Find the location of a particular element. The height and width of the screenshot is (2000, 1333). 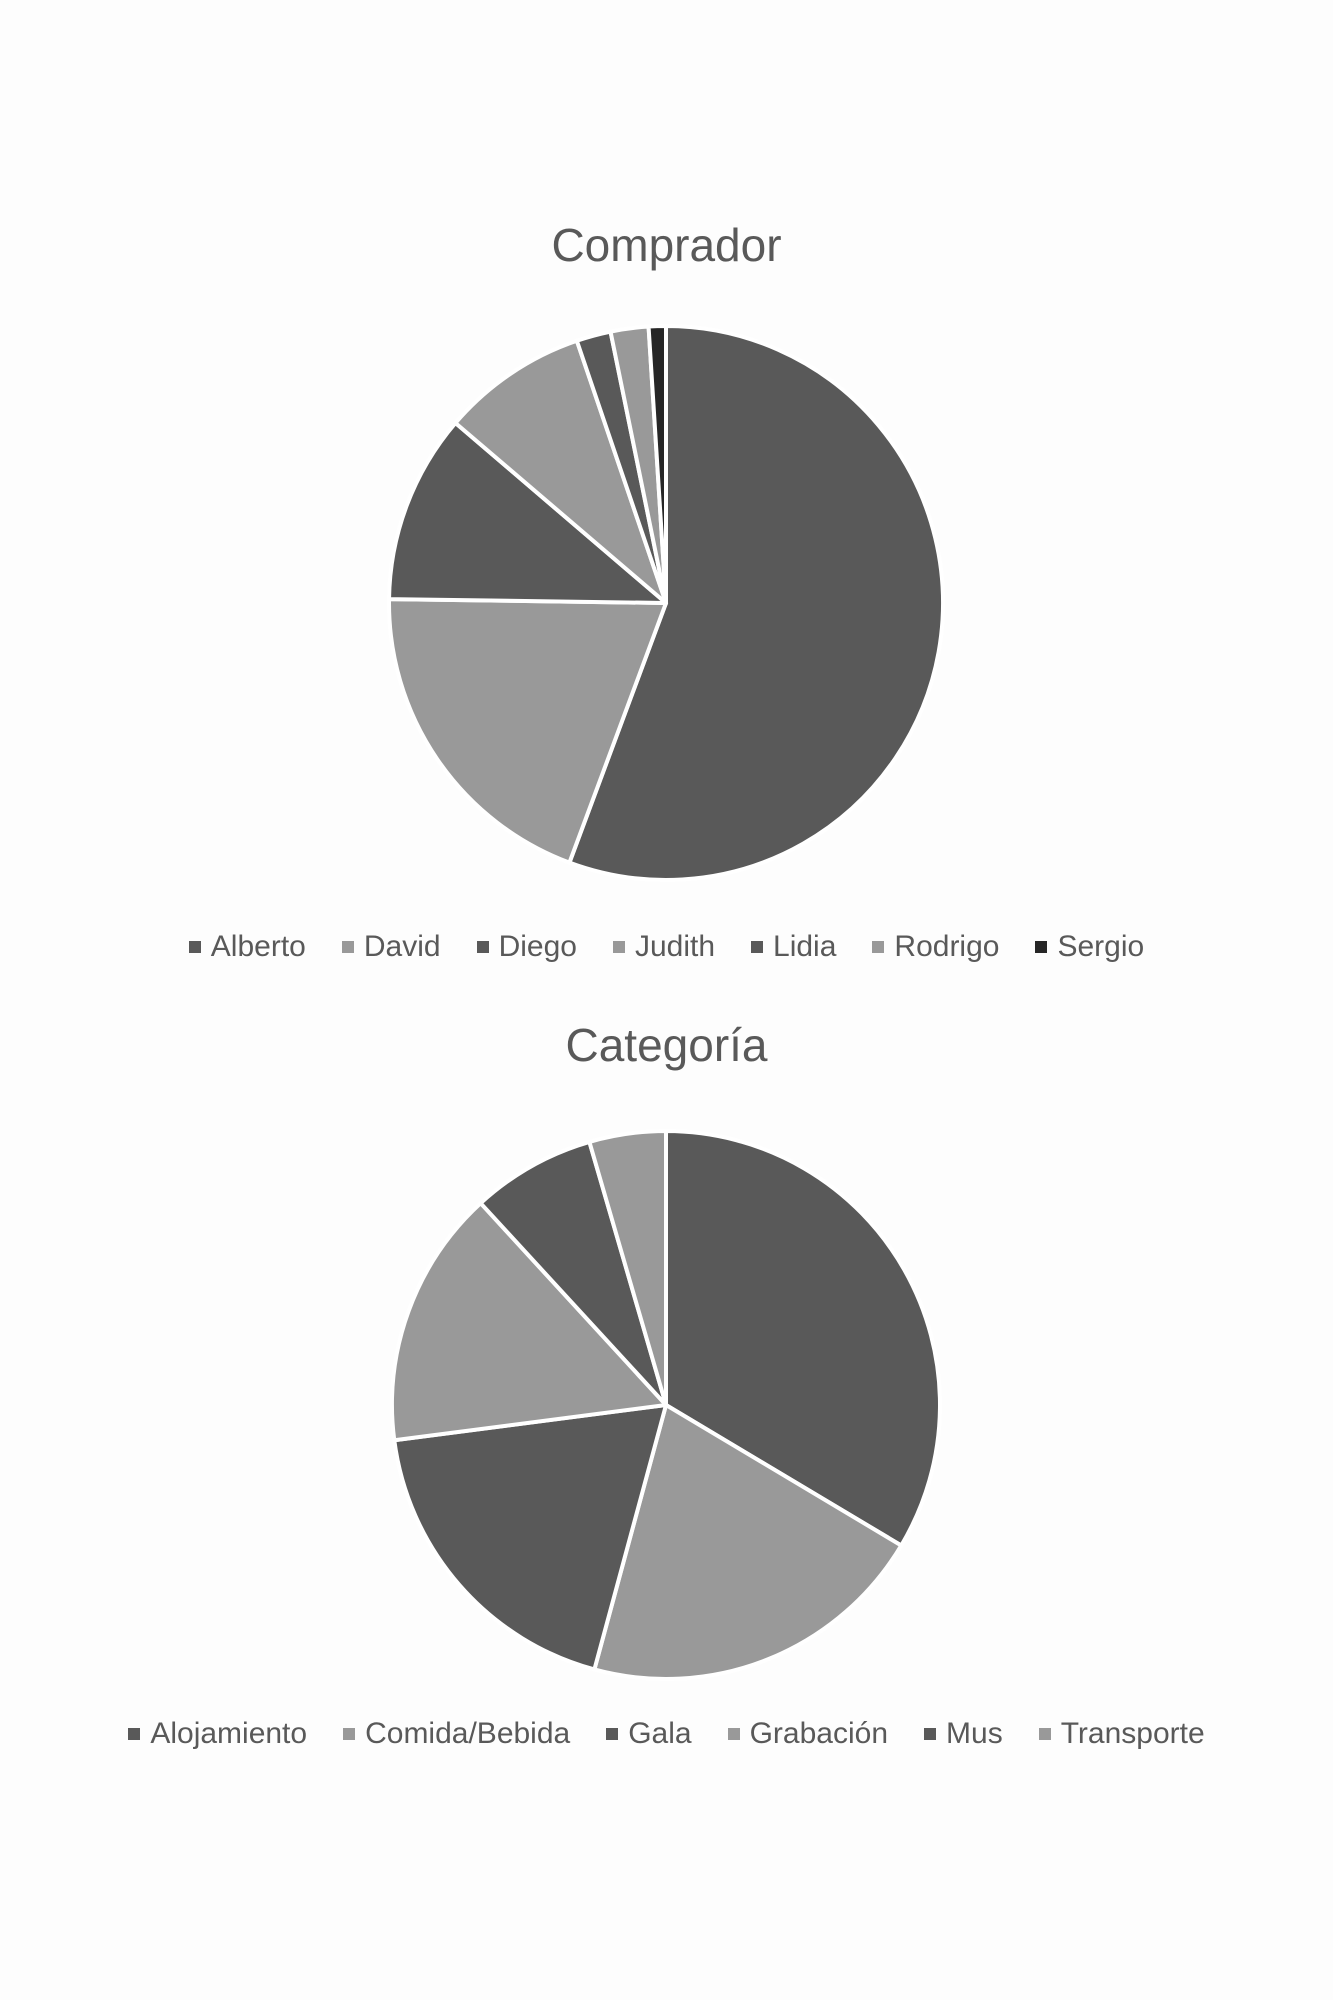

legend-label: Comida/Bebida is located at coordinates (468, 1733).